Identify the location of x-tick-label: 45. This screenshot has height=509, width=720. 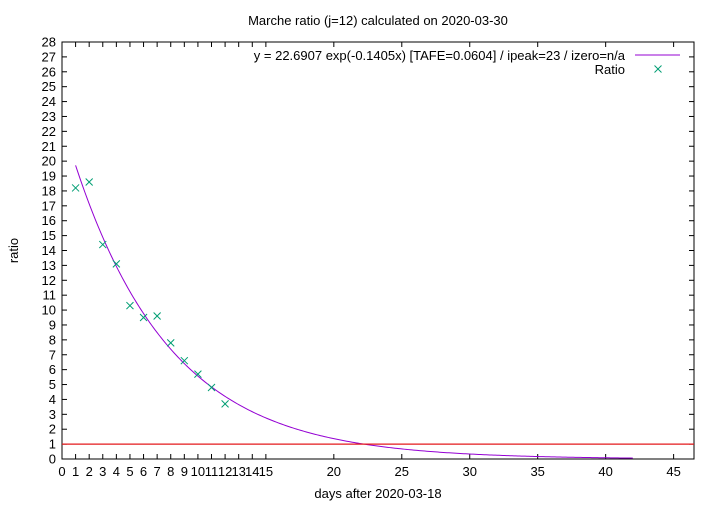
(673, 471).